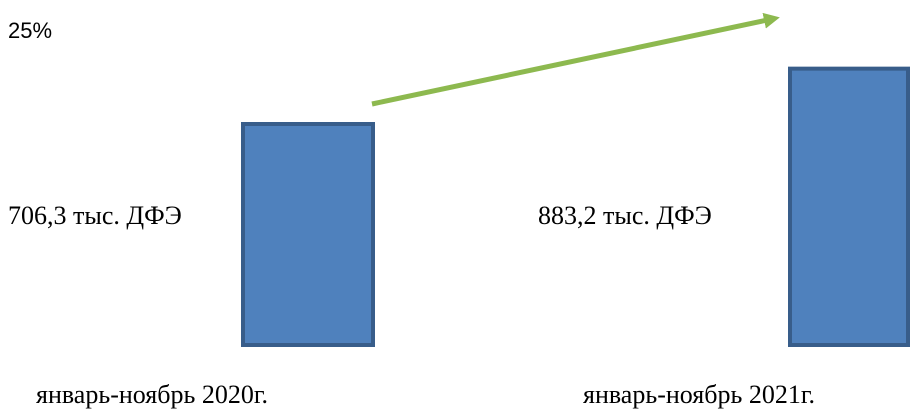  Describe the element at coordinates (308, 234) in the screenshot. I see `bar-2020` at that location.